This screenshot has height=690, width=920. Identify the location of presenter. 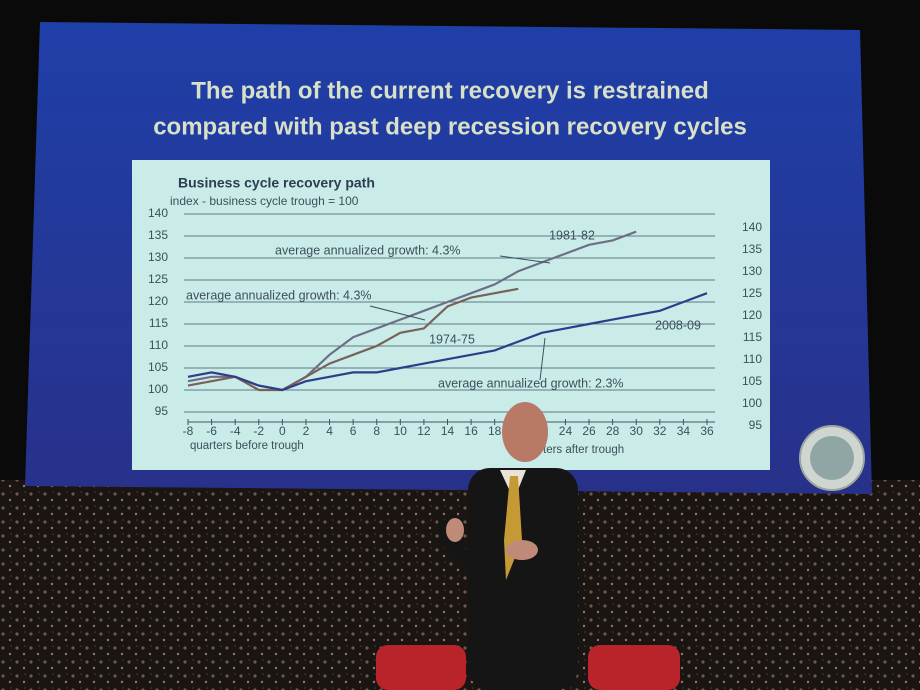
(508, 546).